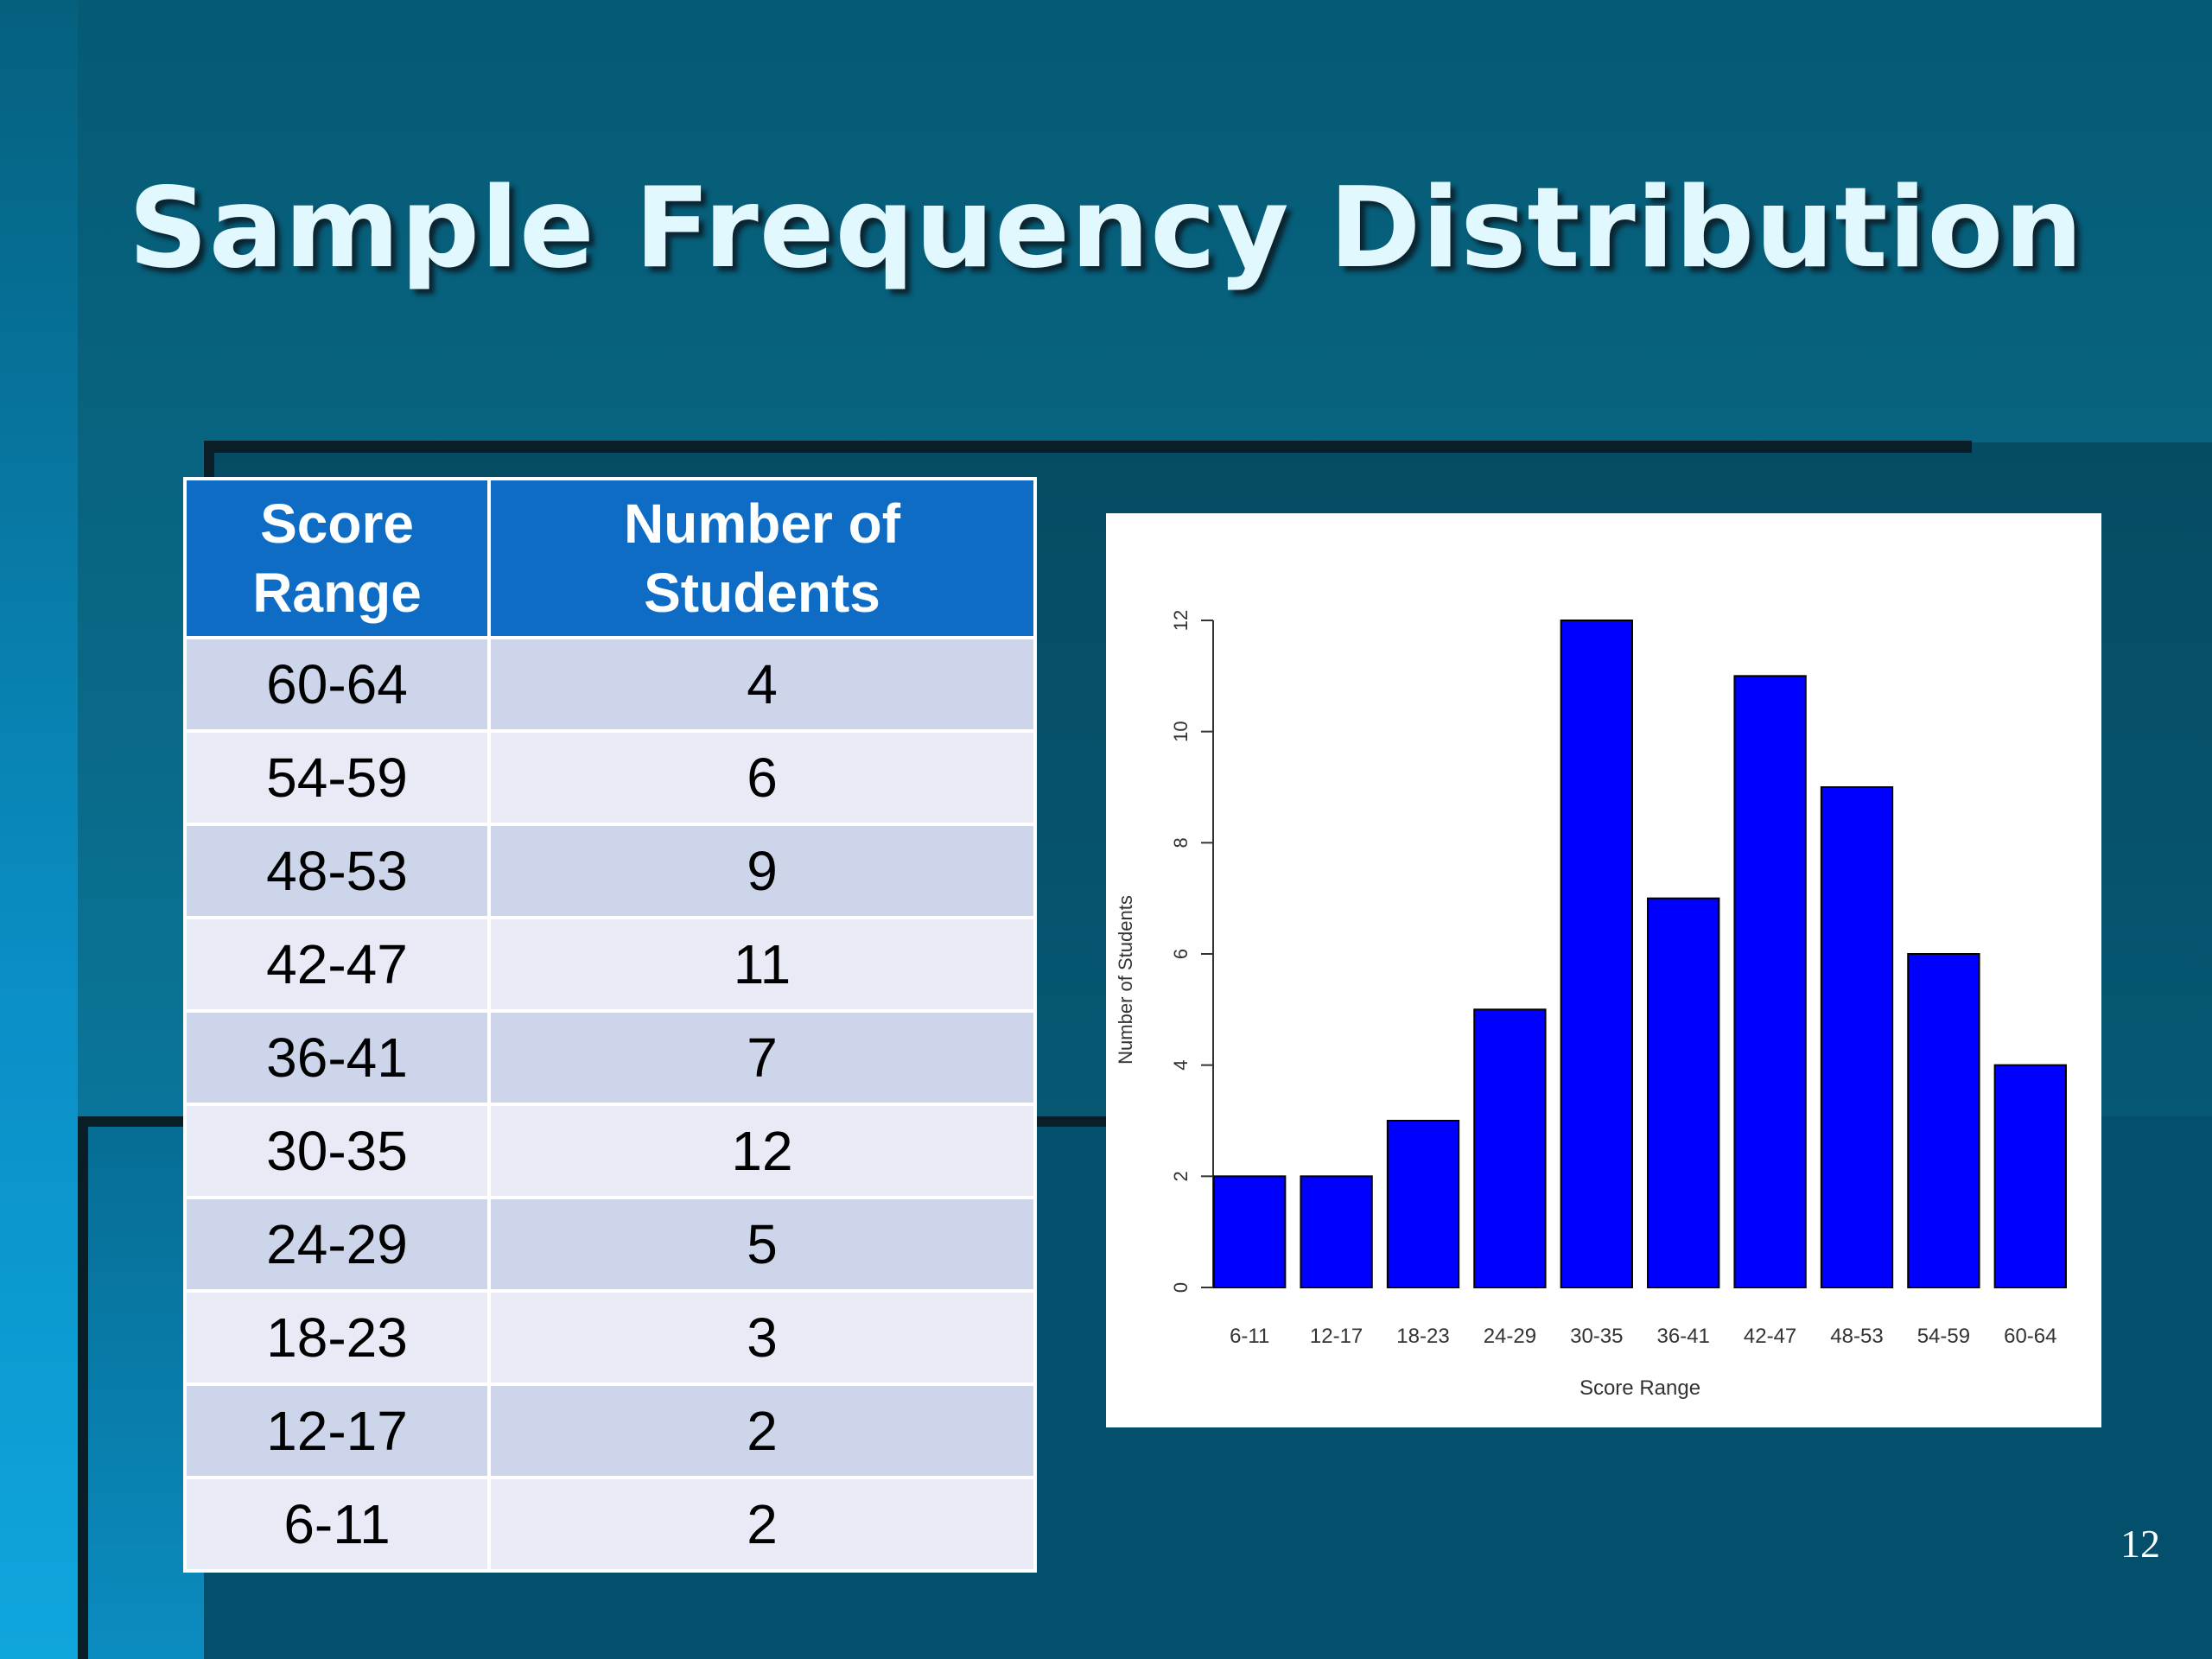 The image size is (2212, 1659). Describe the element at coordinates (762, 524) in the screenshot. I see `header-students-line1: Number of` at that location.